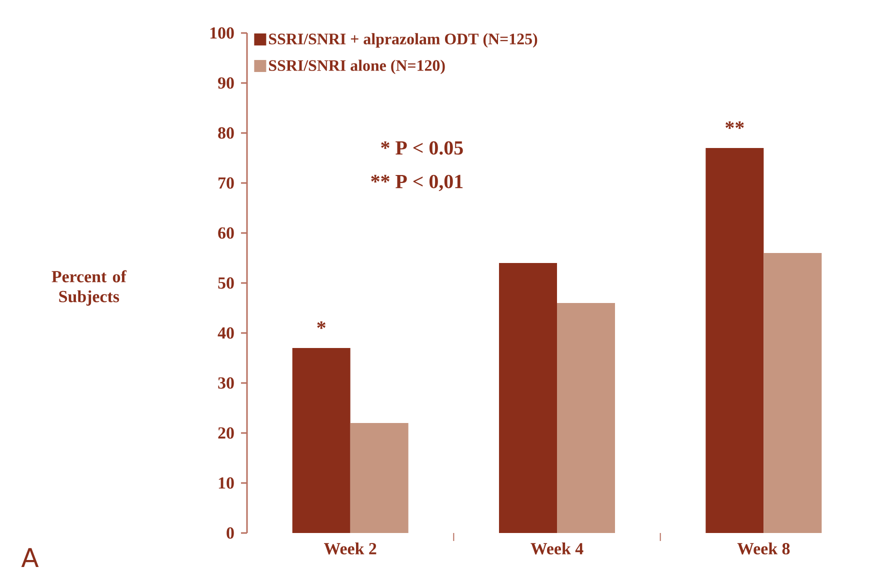 The image size is (896, 584). Describe the element at coordinates (222, 33) in the screenshot. I see `y-tick-label: 100` at that location.